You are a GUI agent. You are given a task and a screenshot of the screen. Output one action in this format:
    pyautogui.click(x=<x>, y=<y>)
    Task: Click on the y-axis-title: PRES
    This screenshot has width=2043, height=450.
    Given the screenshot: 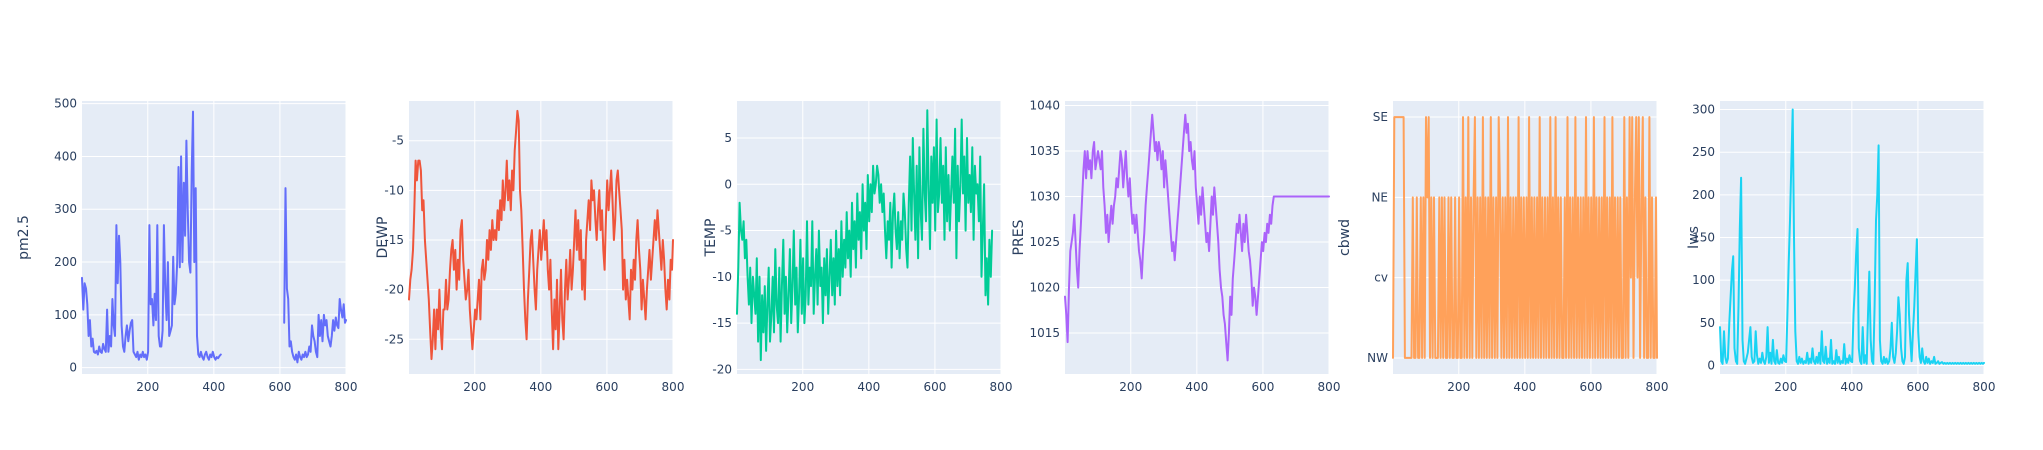 What is the action you would take?
    pyautogui.click(x=1019, y=237)
    